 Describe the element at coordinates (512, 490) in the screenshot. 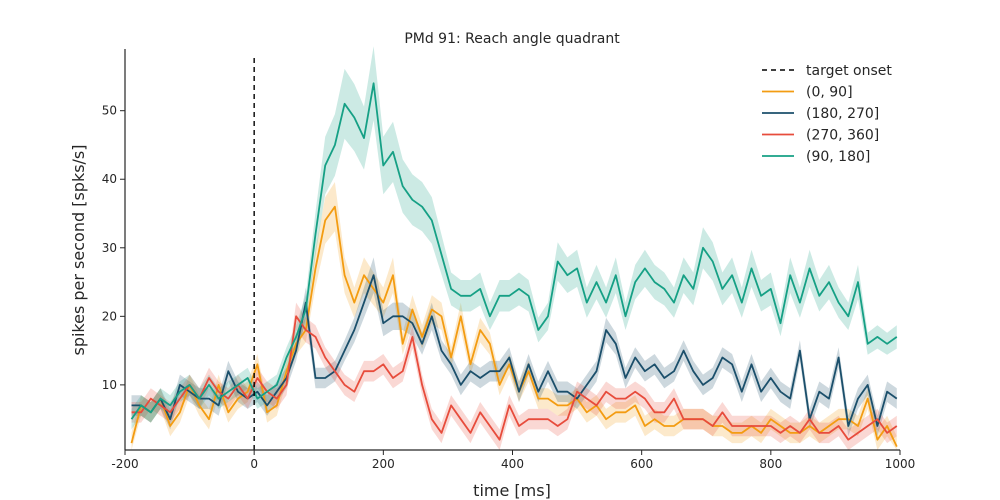

I see `x-axis-label: time [ms]` at that location.